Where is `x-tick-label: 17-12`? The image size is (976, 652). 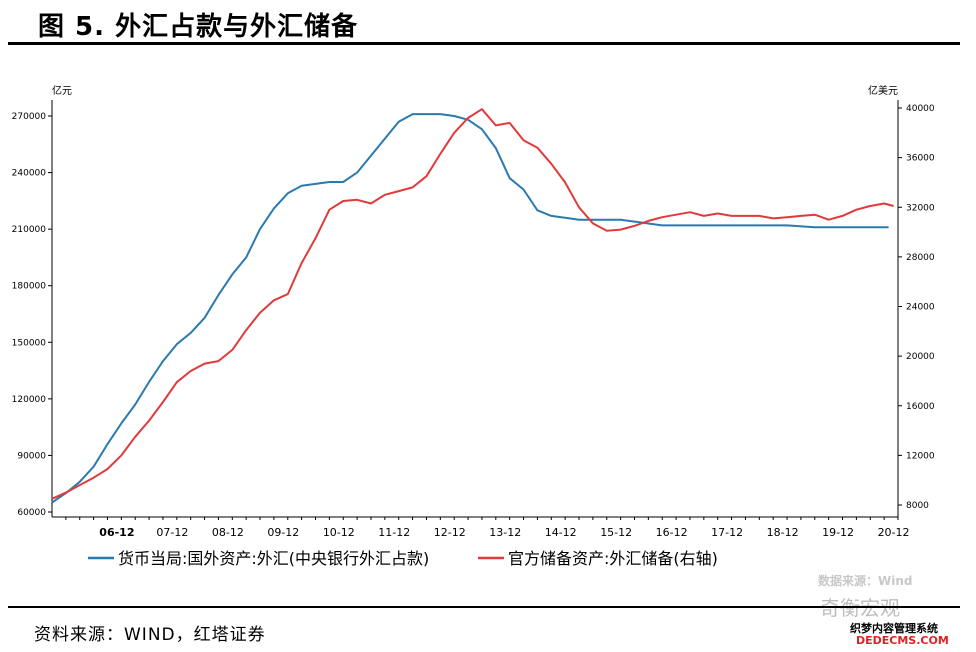 x-tick-label: 17-12 is located at coordinates (727, 532).